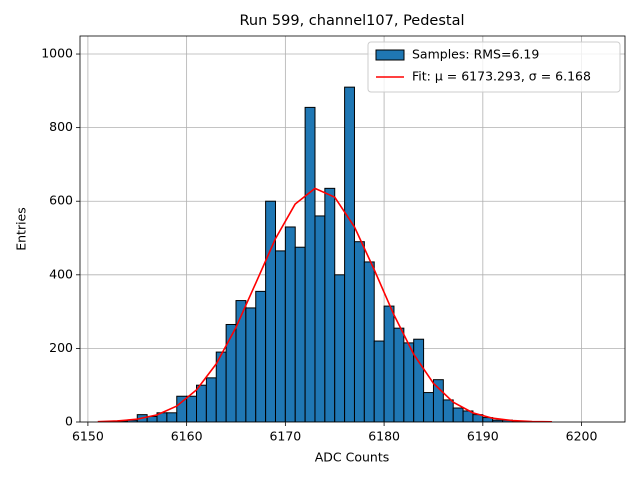 The width and height of the screenshot is (640, 480). What do you see at coordinates (390, 55) in the screenshot?
I see `legend-swatch` at bounding box center [390, 55].